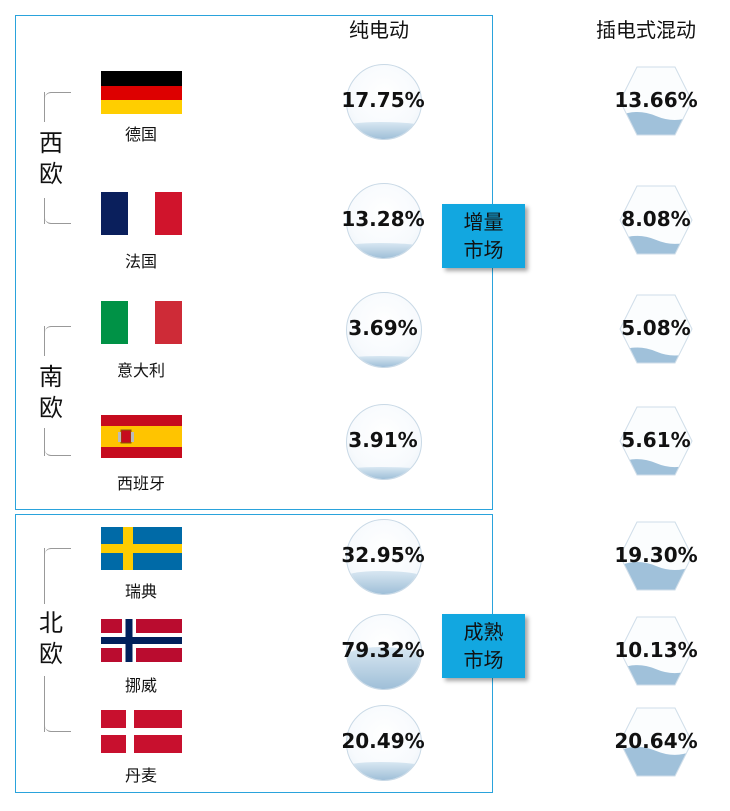 The height and width of the screenshot is (811, 730). I want to click on country-label: 德国, so click(140, 134).